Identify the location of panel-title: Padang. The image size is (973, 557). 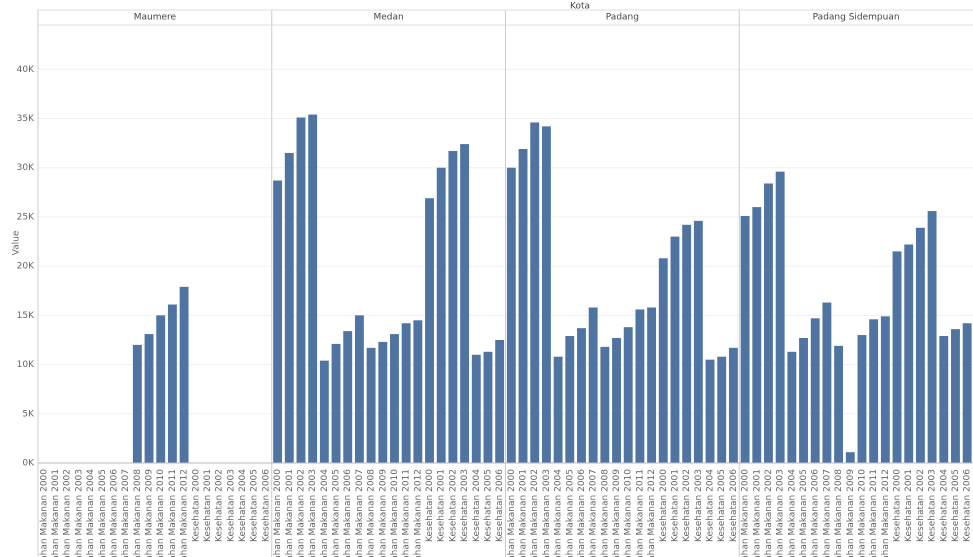
(622, 18).